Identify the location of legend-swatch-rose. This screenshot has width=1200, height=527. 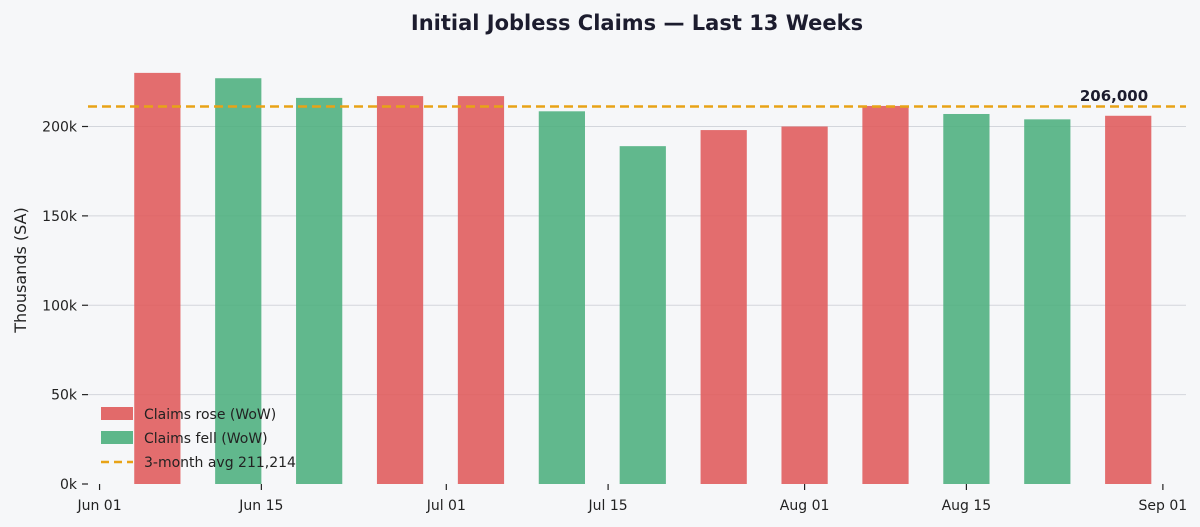
(117, 413).